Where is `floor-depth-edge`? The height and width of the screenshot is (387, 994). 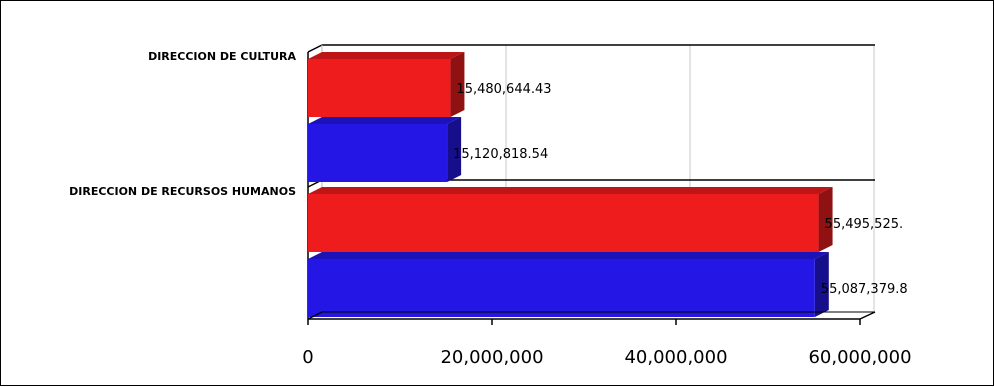 floor-depth-edge is located at coordinates (315, 315).